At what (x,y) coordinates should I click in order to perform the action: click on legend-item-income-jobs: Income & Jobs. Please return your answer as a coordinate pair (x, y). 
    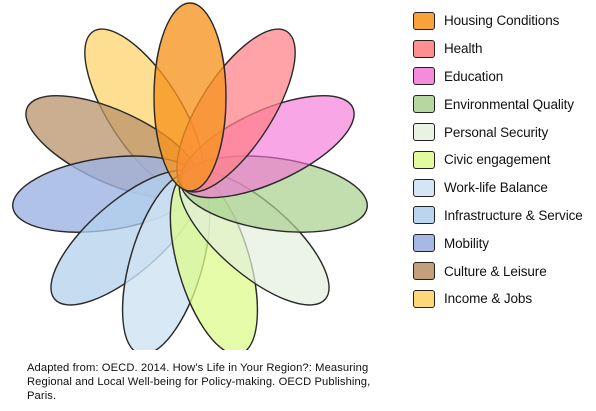
    Looking at the image, I should click on (504, 299).